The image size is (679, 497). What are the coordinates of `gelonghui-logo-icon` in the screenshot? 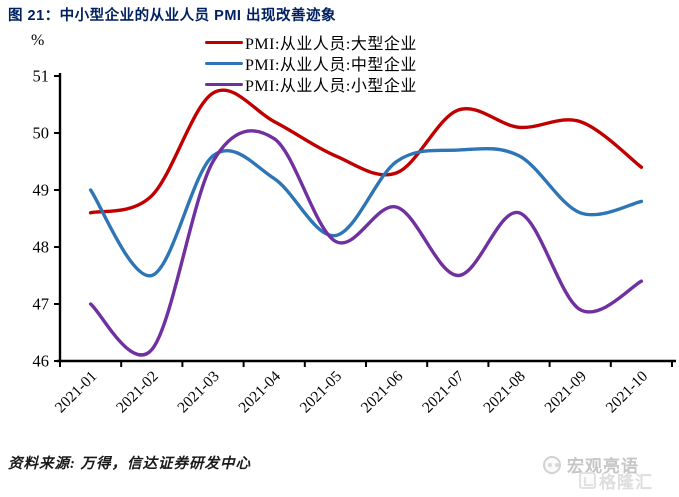 It's located at (587, 480).